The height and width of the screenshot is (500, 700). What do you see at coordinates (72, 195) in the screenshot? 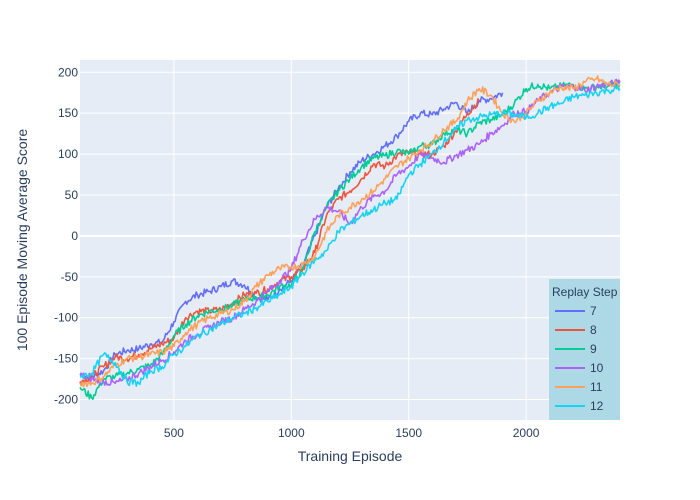
I see `y-tick-label: 50` at bounding box center [72, 195].